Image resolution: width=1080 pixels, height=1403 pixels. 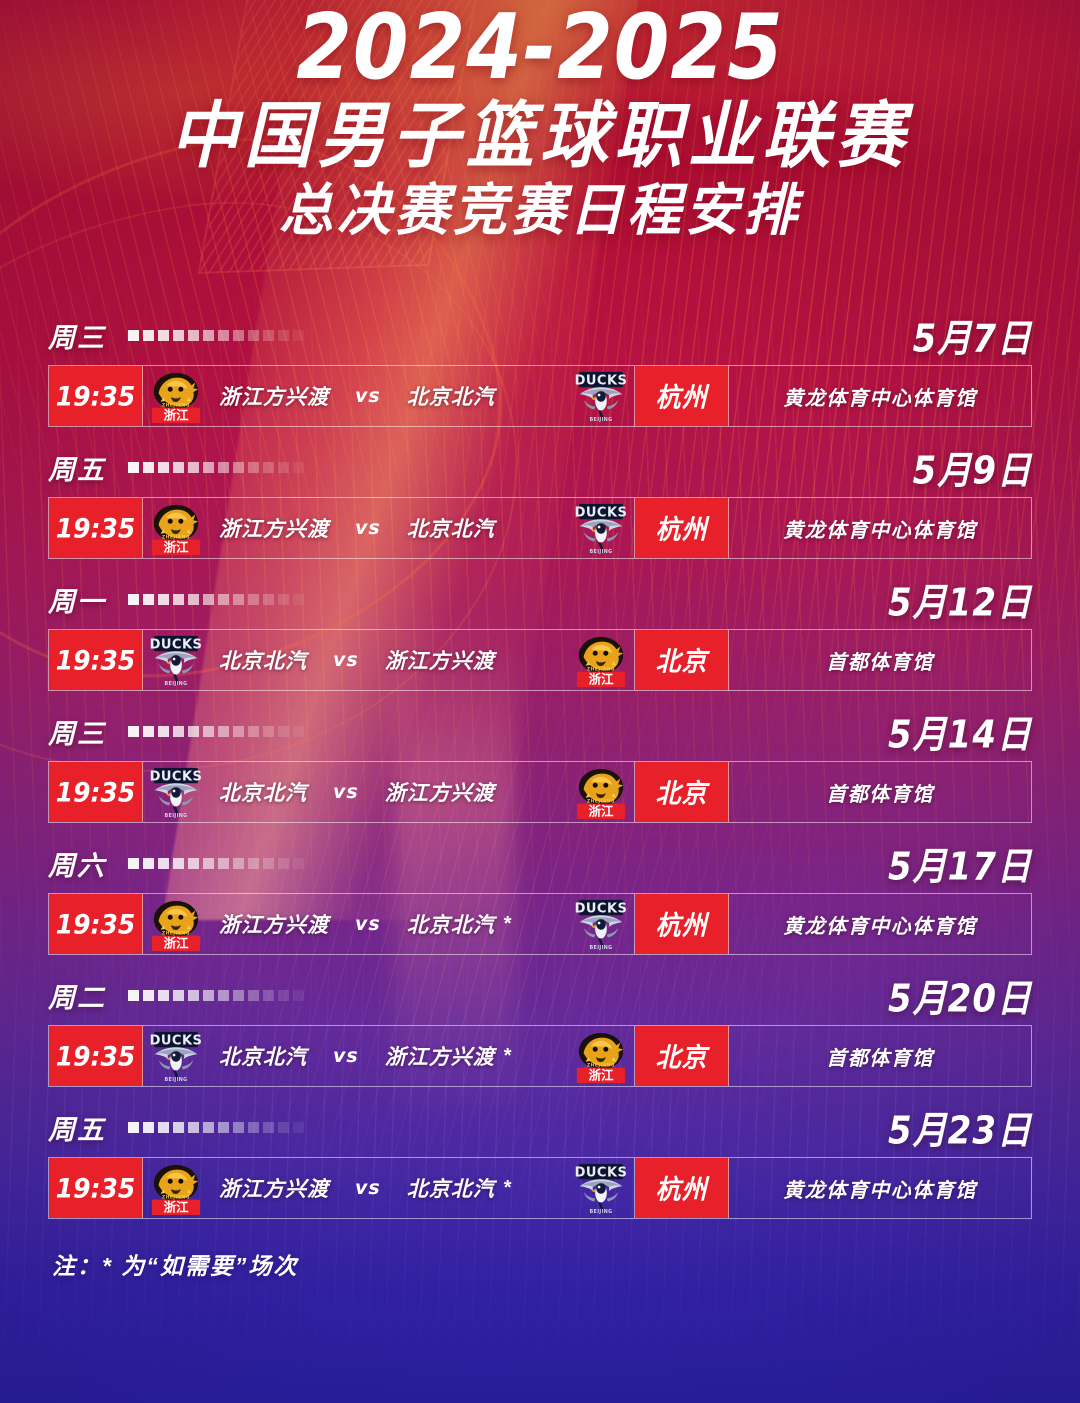 I want to click on match-row: 19:35 北京北汽 vs 浙江方兴渡 *, so click(x=540, y=1056).